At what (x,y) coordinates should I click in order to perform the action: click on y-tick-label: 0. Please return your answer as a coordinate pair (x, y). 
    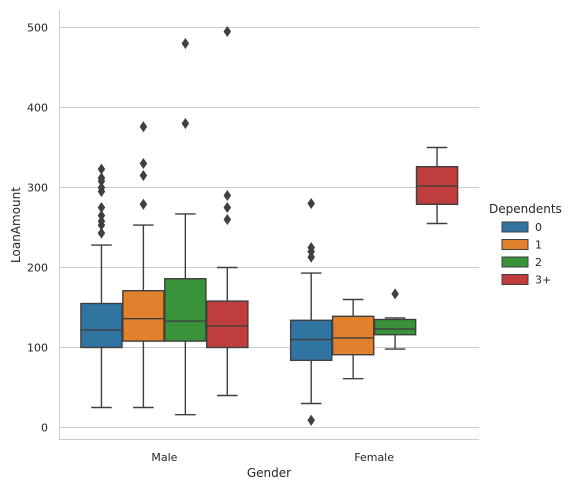
    Looking at the image, I should click on (44, 428).